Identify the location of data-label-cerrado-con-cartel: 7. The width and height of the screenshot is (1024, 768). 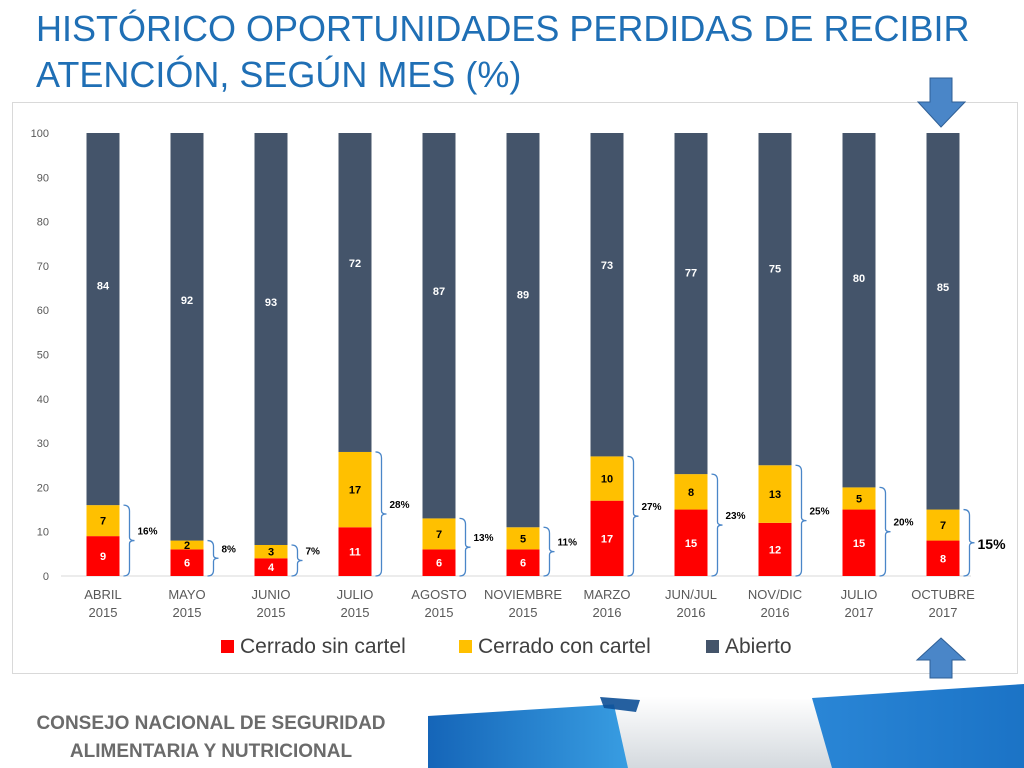
(439, 535).